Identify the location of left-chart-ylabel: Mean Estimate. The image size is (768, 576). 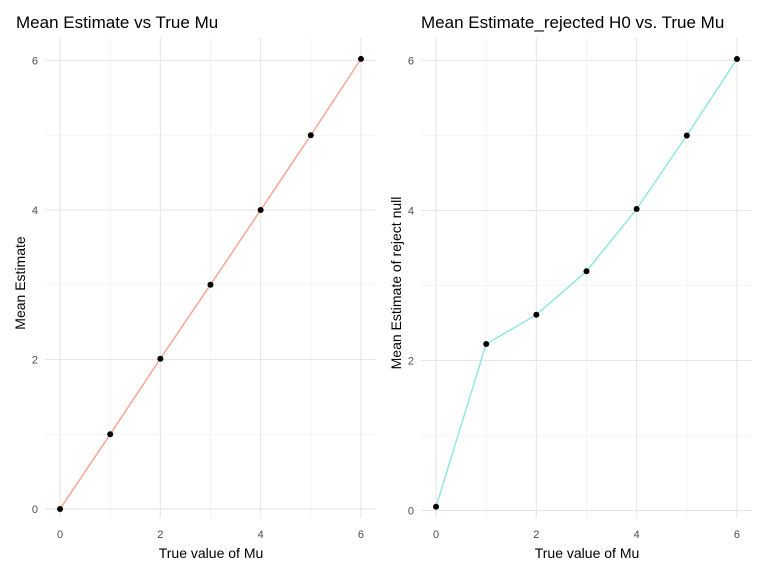
(20, 283).